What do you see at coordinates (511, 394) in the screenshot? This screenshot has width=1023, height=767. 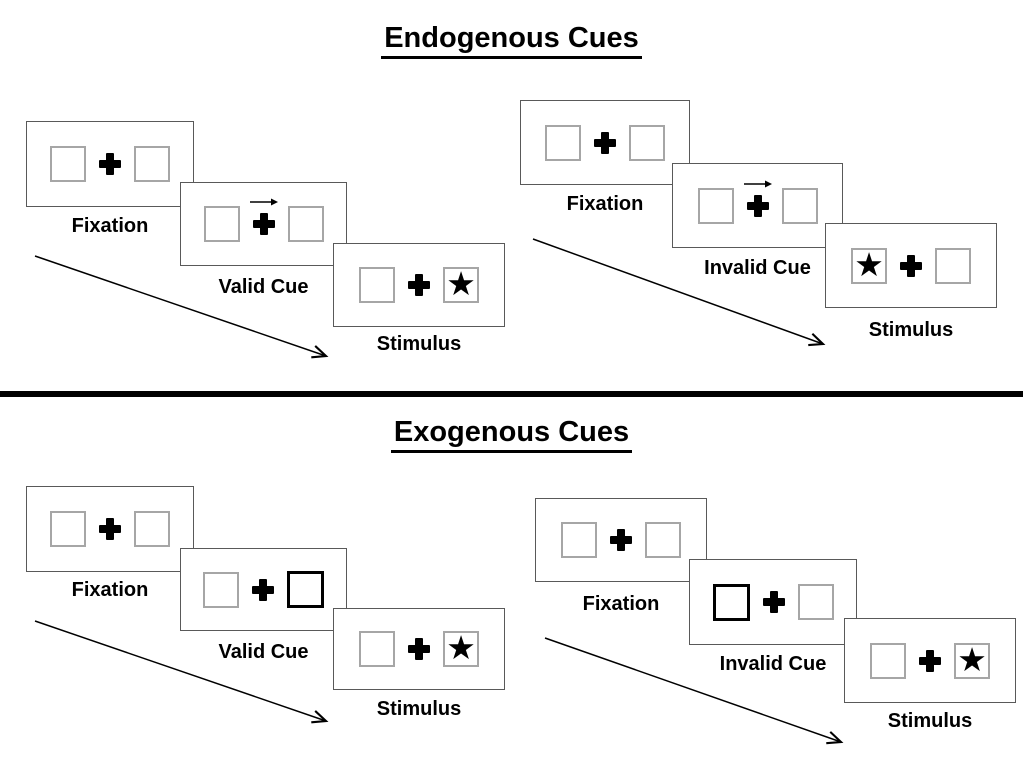 I see `section-divider` at bounding box center [511, 394].